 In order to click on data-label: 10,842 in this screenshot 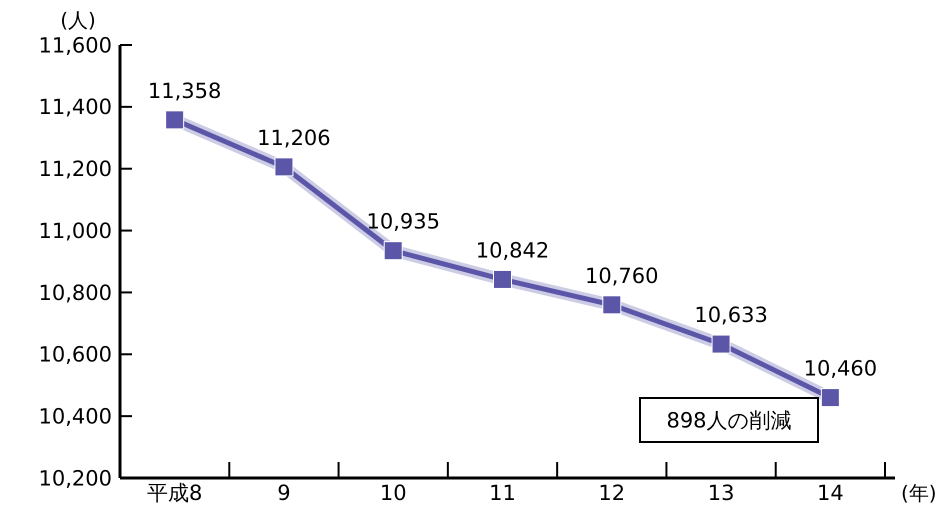, I will do `click(513, 250)`.